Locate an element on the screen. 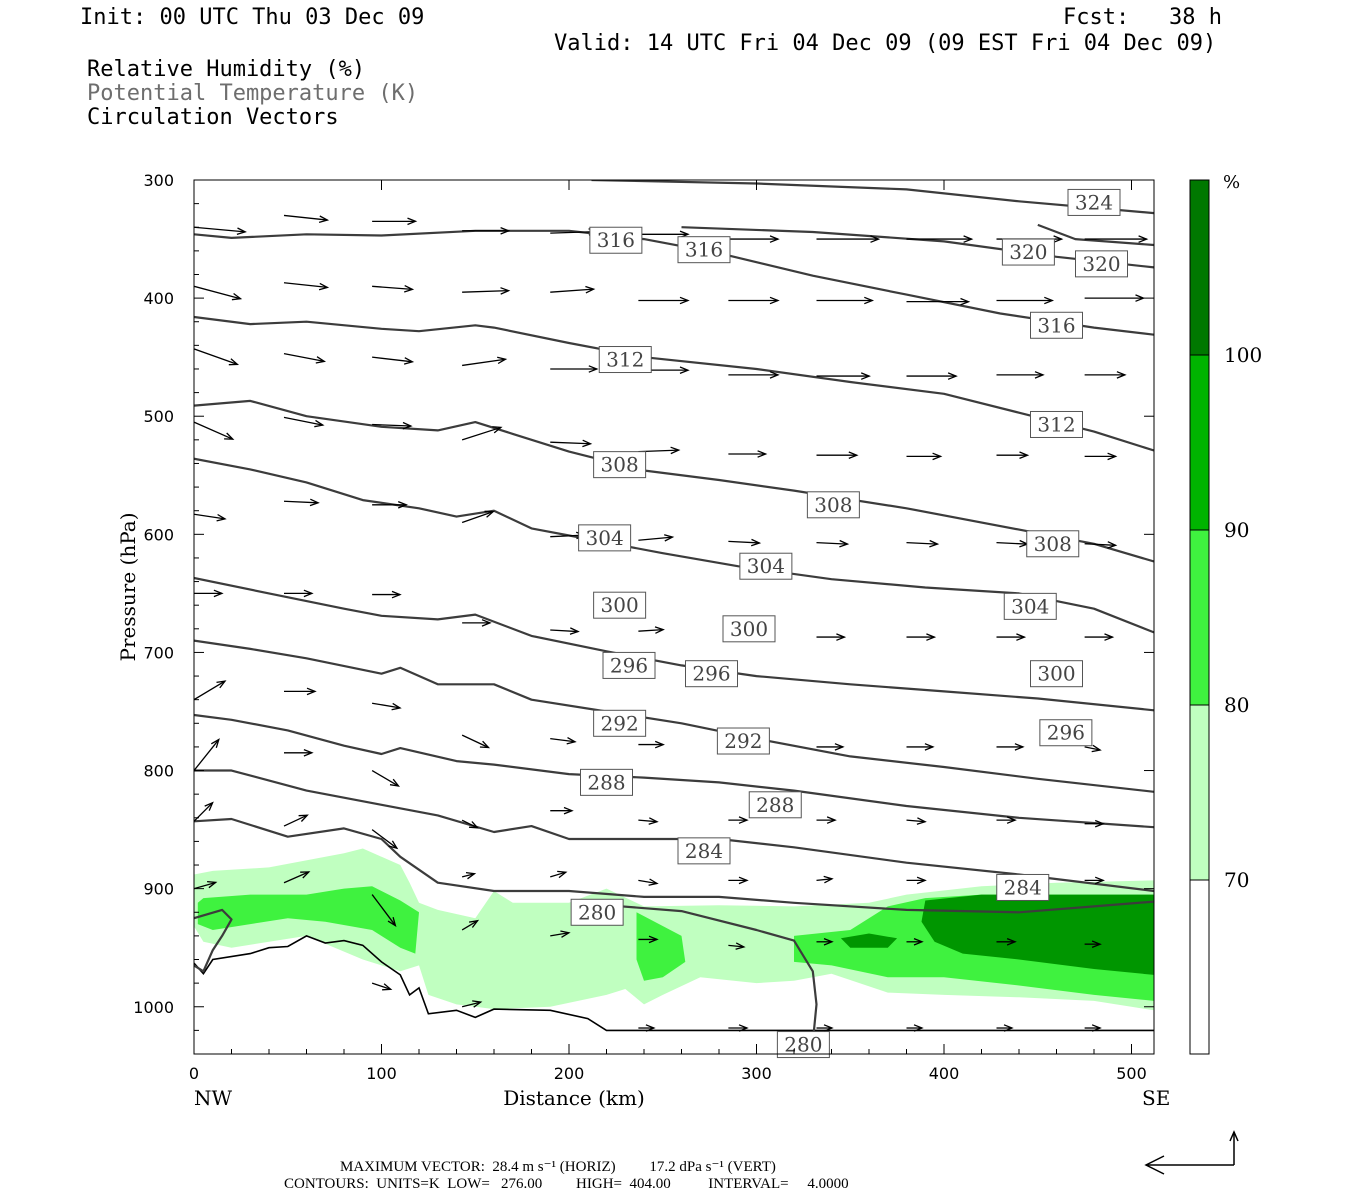 The height and width of the screenshot is (1200, 1350). theta-label: 304 is located at coordinates (766, 566).